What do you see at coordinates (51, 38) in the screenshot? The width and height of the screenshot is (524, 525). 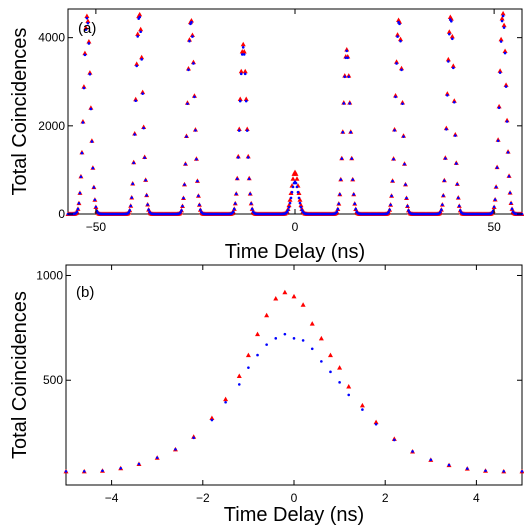 I see `y-tick-label: 4000` at bounding box center [51, 38].